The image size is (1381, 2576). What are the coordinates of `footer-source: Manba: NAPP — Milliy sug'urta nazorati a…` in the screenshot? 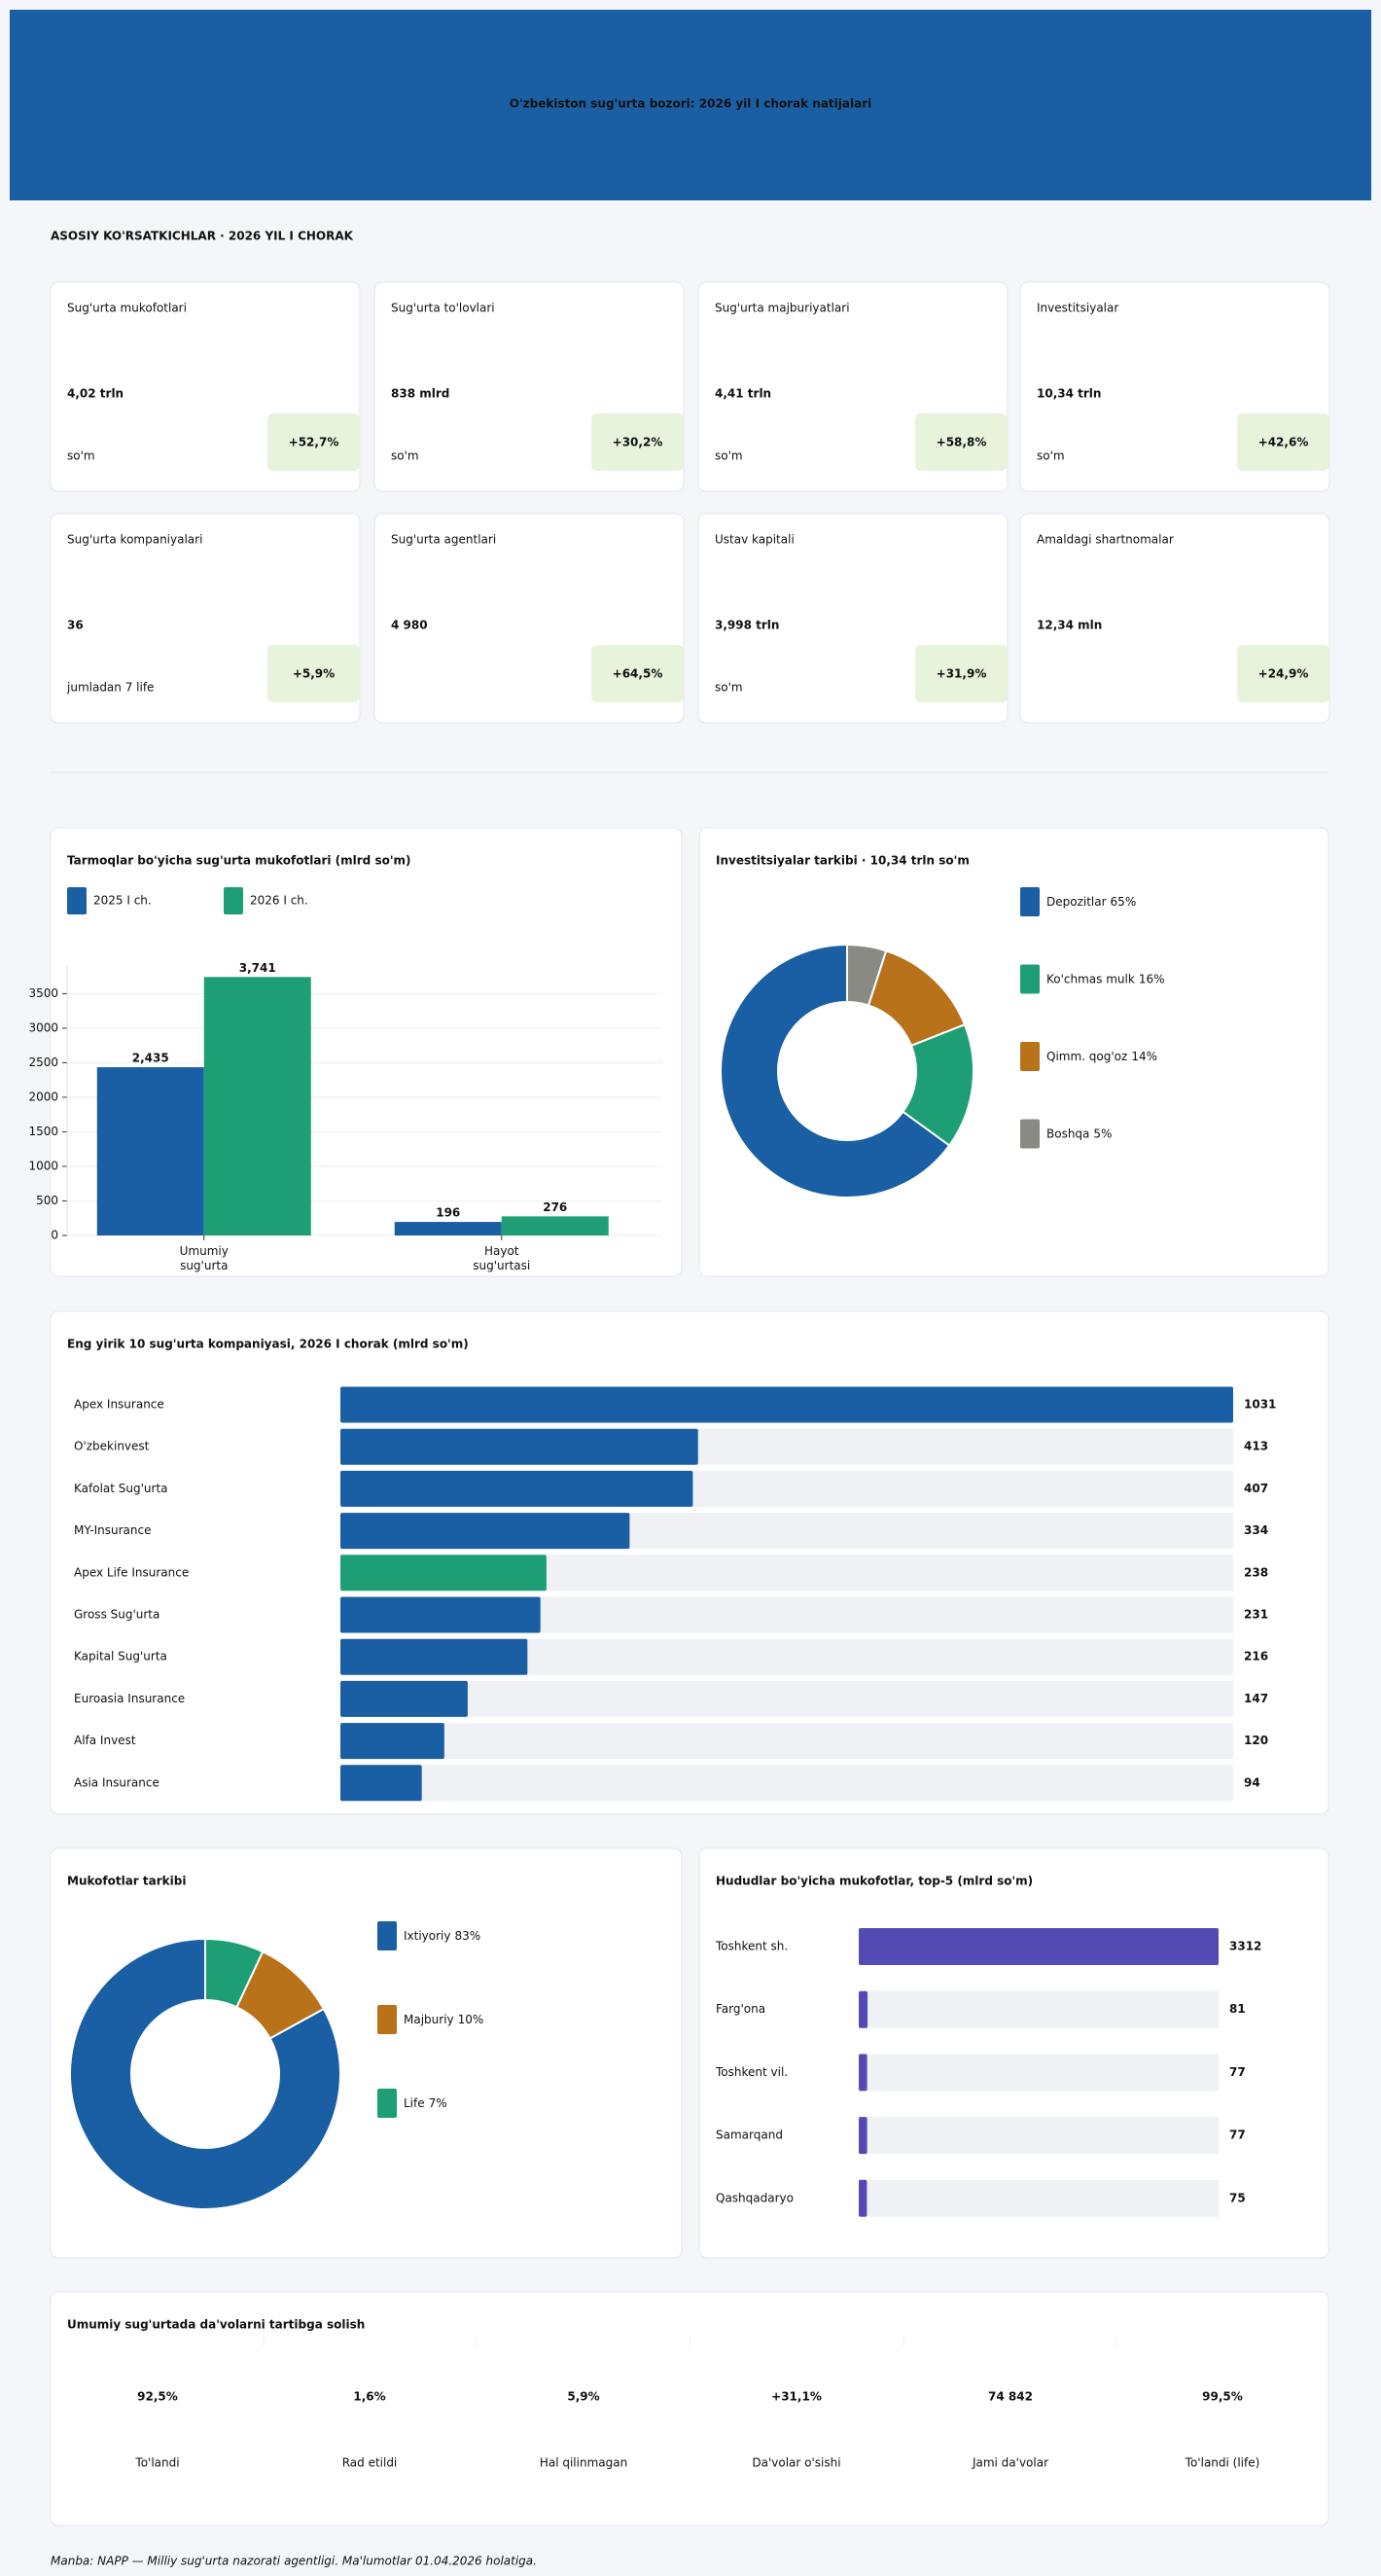 It's located at (294, 2561).